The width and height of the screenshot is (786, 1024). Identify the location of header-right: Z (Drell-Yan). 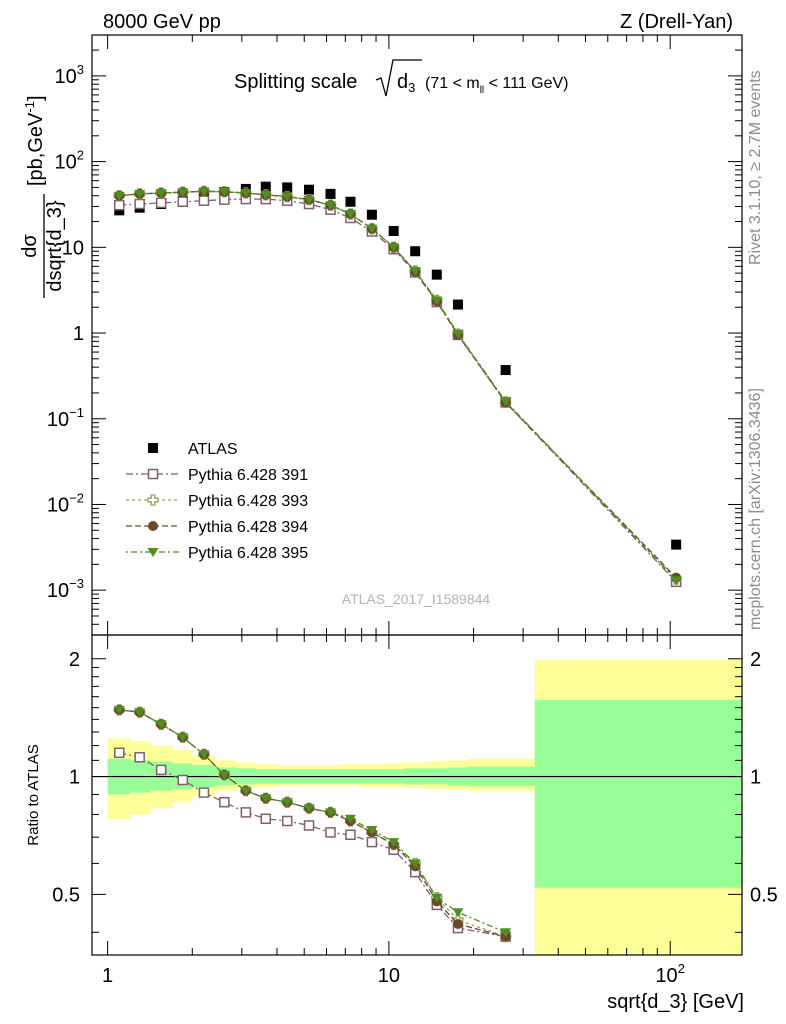
(676, 22).